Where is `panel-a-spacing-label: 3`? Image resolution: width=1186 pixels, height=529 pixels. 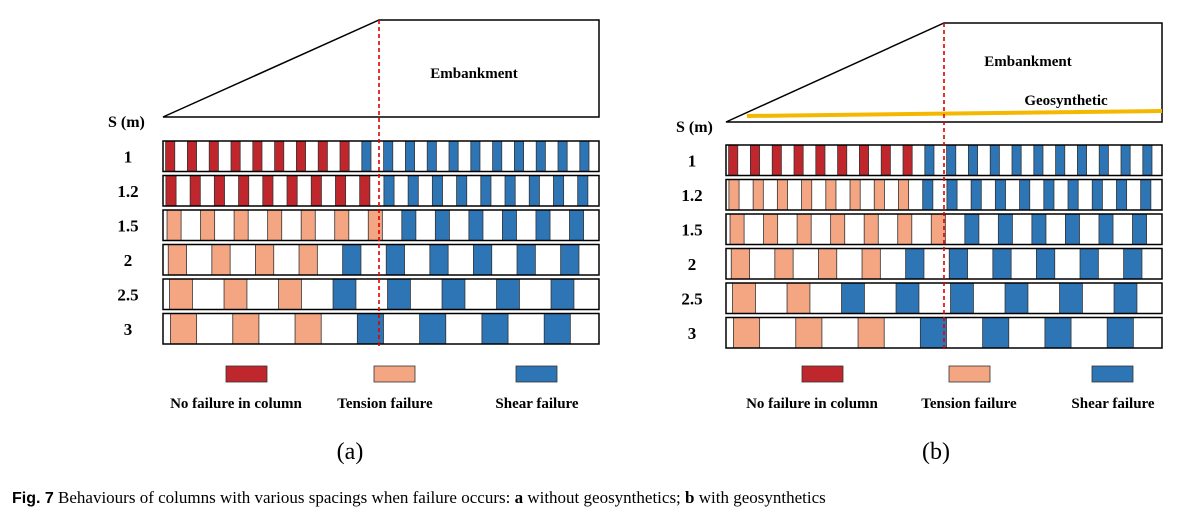
panel-a-spacing-label: 3 is located at coordinates (128, 329).